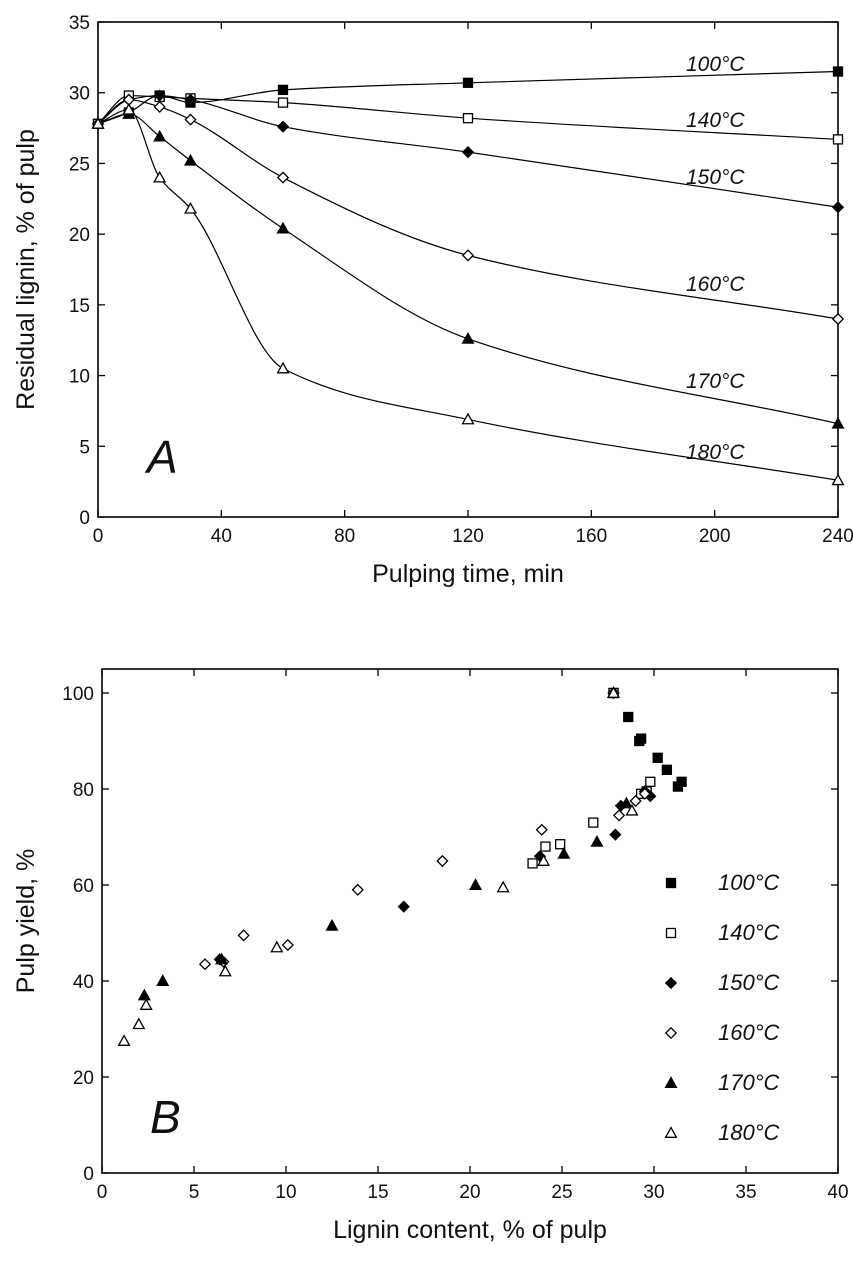 This screenshot has width=853, height=1264. I want to click on y-tick-label: 30, so click(79, 94).